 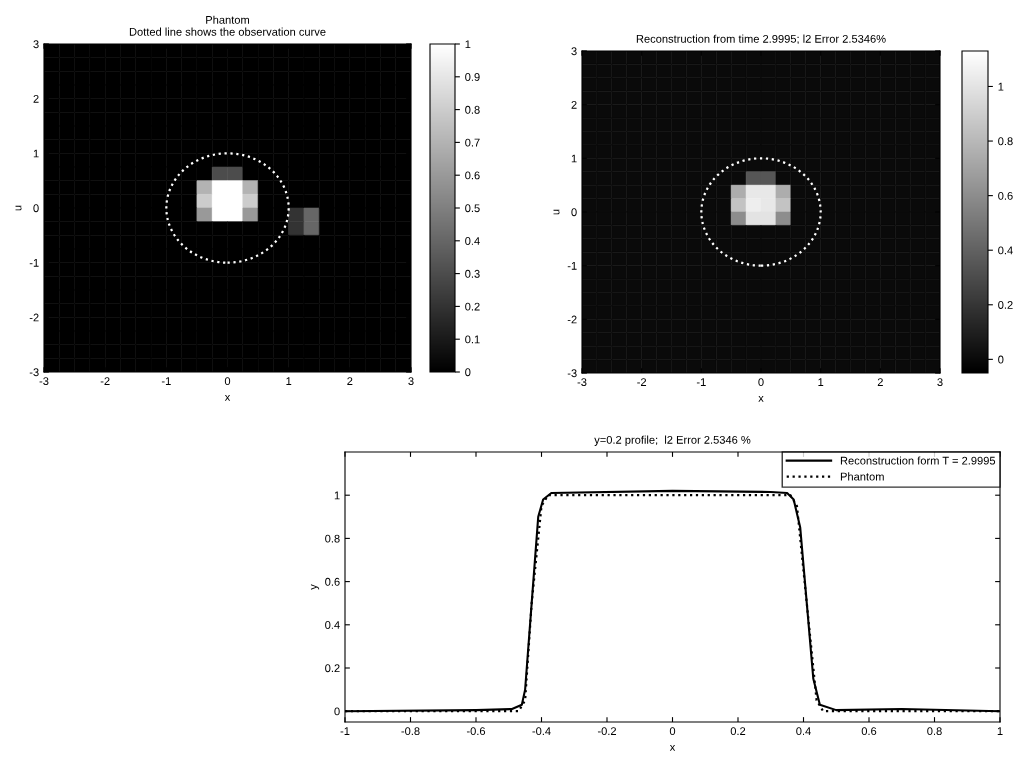 What do you see at coordinates (541, 731) in the screenshot?
I see `x-tick-label: -0.4` at bounding box center [541, 731].